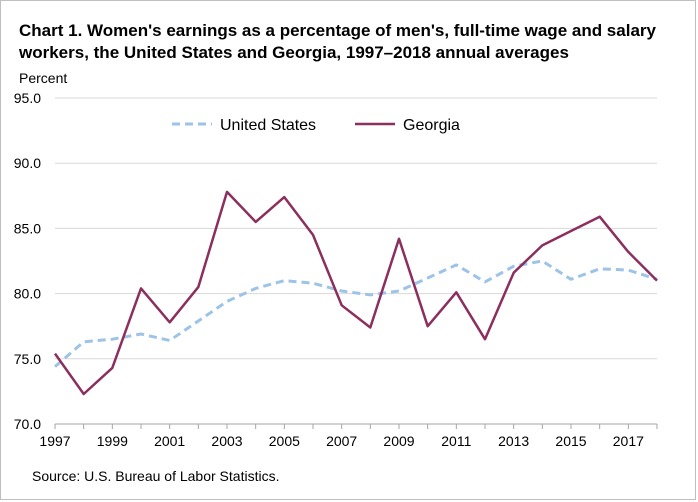  I want to click on y-tick-label: 80.0, so click(27, 294).